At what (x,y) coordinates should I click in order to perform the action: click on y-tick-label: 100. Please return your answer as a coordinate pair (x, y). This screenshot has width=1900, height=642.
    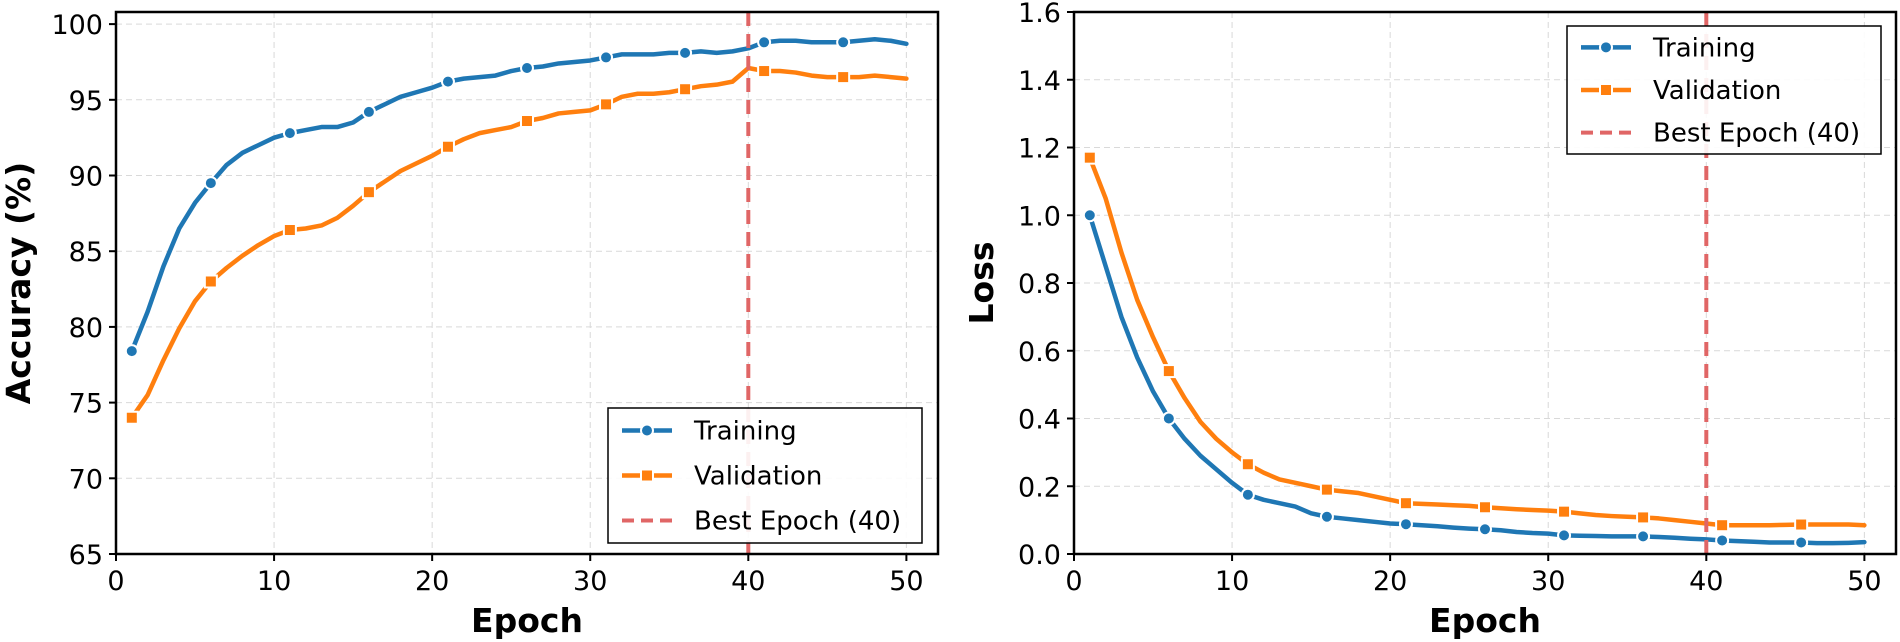
    Looking at the image, I should click on (77, 25).